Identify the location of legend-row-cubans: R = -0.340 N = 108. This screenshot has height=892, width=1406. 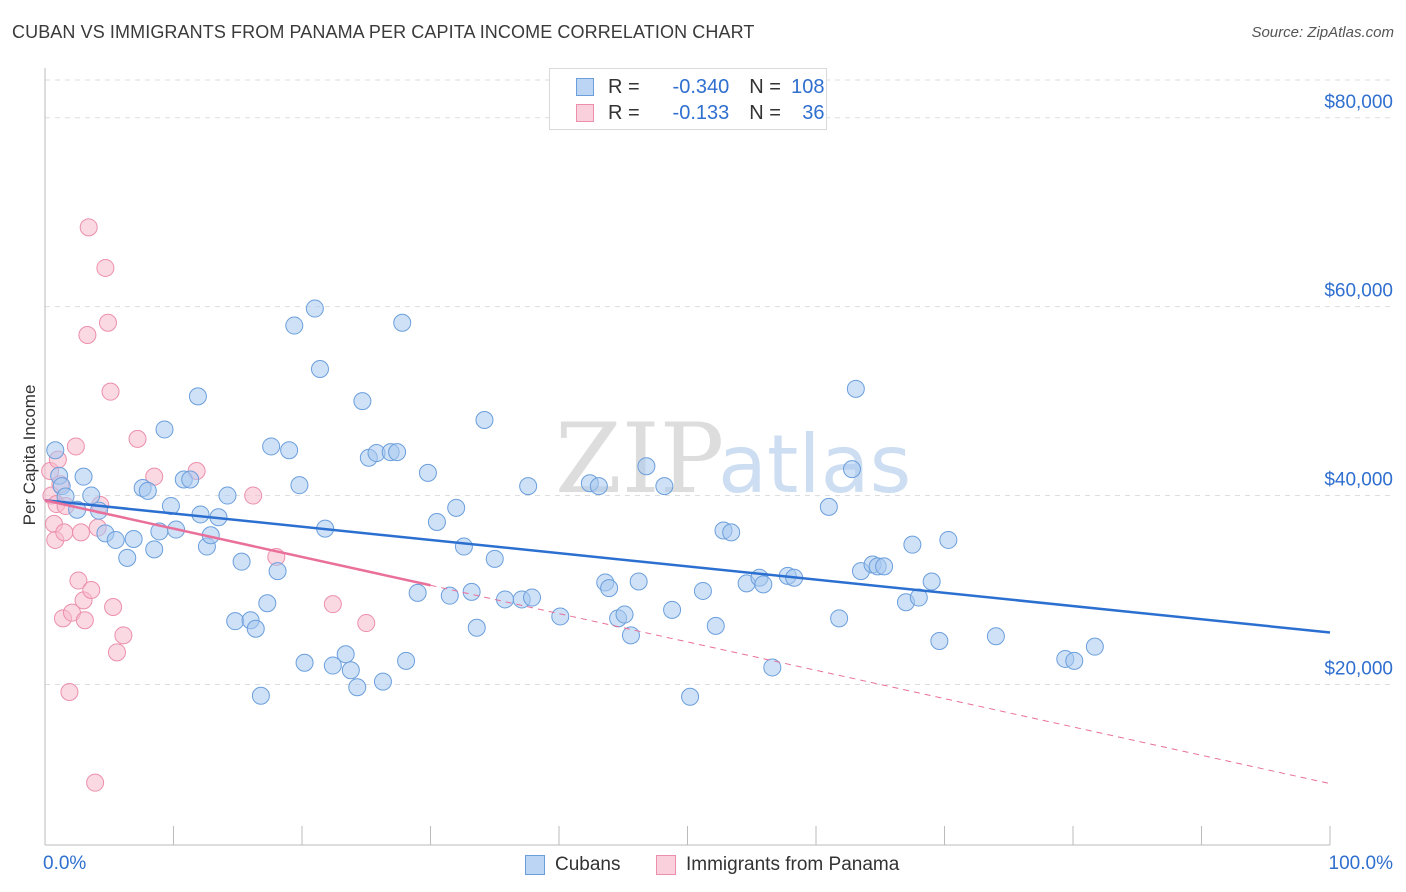
(700, 87).